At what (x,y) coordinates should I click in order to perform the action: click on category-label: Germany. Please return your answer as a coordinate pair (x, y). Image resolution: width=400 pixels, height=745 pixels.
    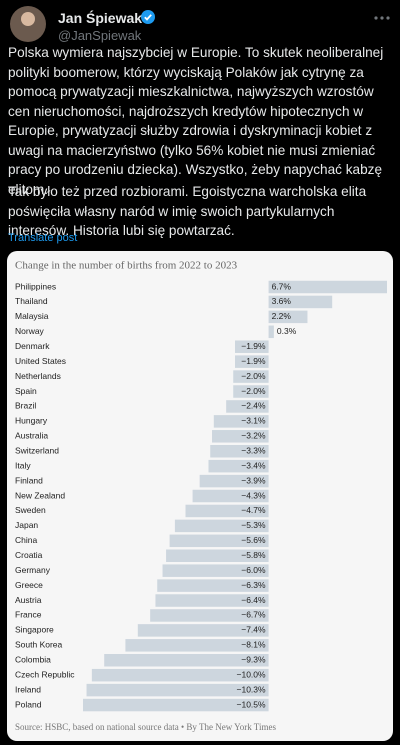
    Looking at the image, I should click on (33, 570).